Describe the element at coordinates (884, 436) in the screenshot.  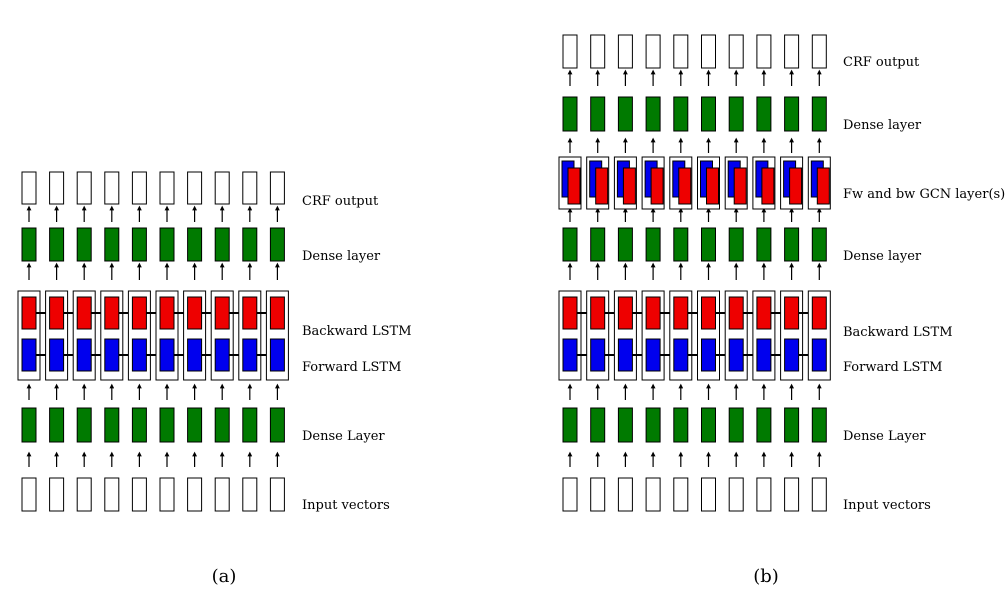
I see `label-b-dense-layer-bottom: Dense Layer` at that location.